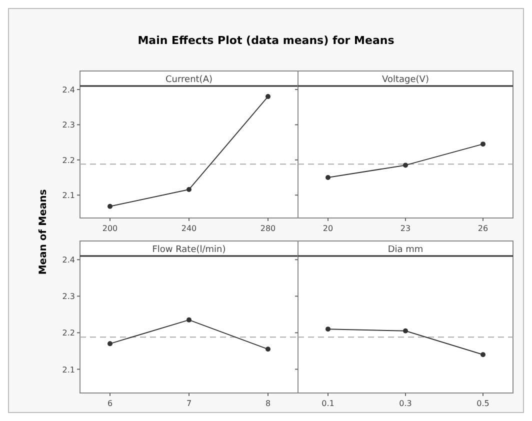  I want to click on x-axis-title: Current(A), so click(189, 80).